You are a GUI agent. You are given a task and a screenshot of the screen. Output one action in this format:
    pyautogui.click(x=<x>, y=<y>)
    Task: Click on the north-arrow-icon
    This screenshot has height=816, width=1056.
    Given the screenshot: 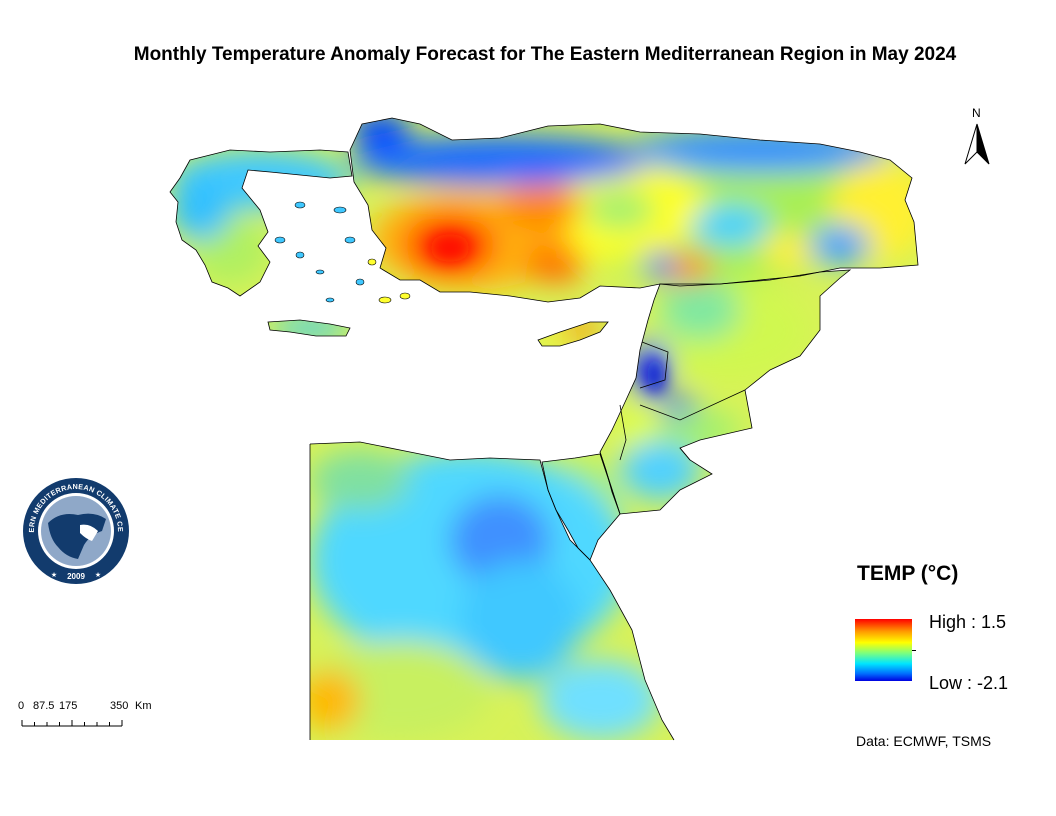 What is the action you would take?
    pyautogui.click(x=977, y=144)
    